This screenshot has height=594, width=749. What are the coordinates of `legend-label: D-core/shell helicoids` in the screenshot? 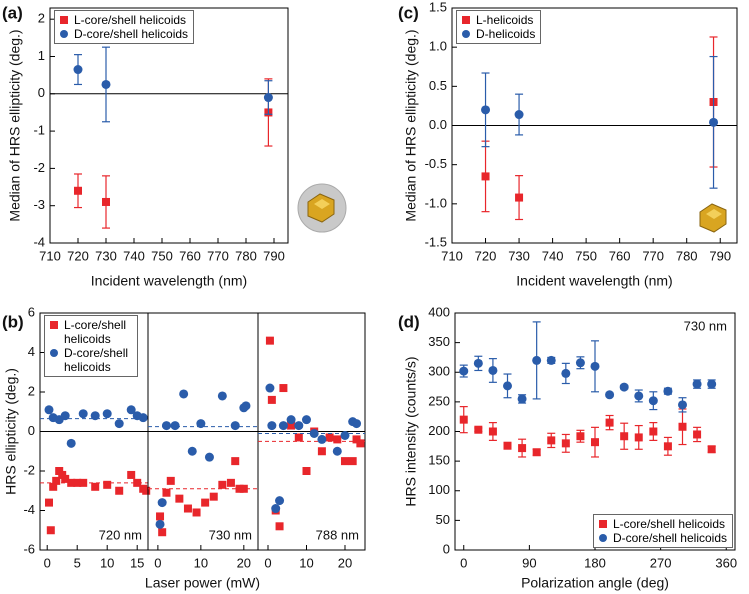 It's located at (669, 538).